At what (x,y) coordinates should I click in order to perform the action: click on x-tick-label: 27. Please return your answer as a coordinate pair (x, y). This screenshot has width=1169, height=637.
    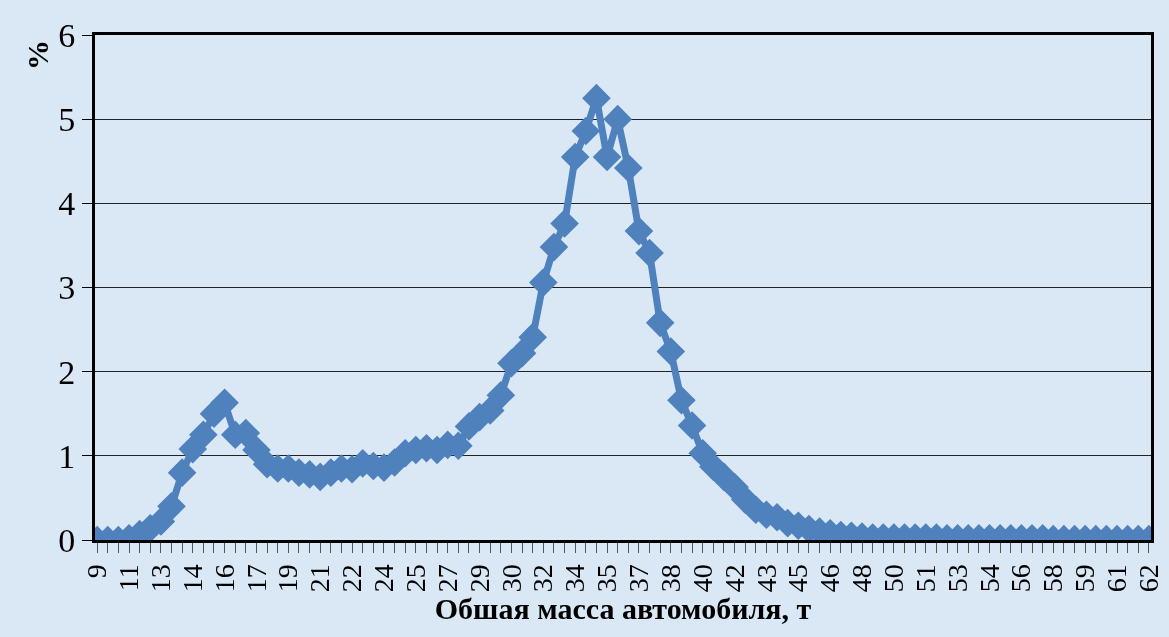
    Looking at the image, I should click on (447, 578).